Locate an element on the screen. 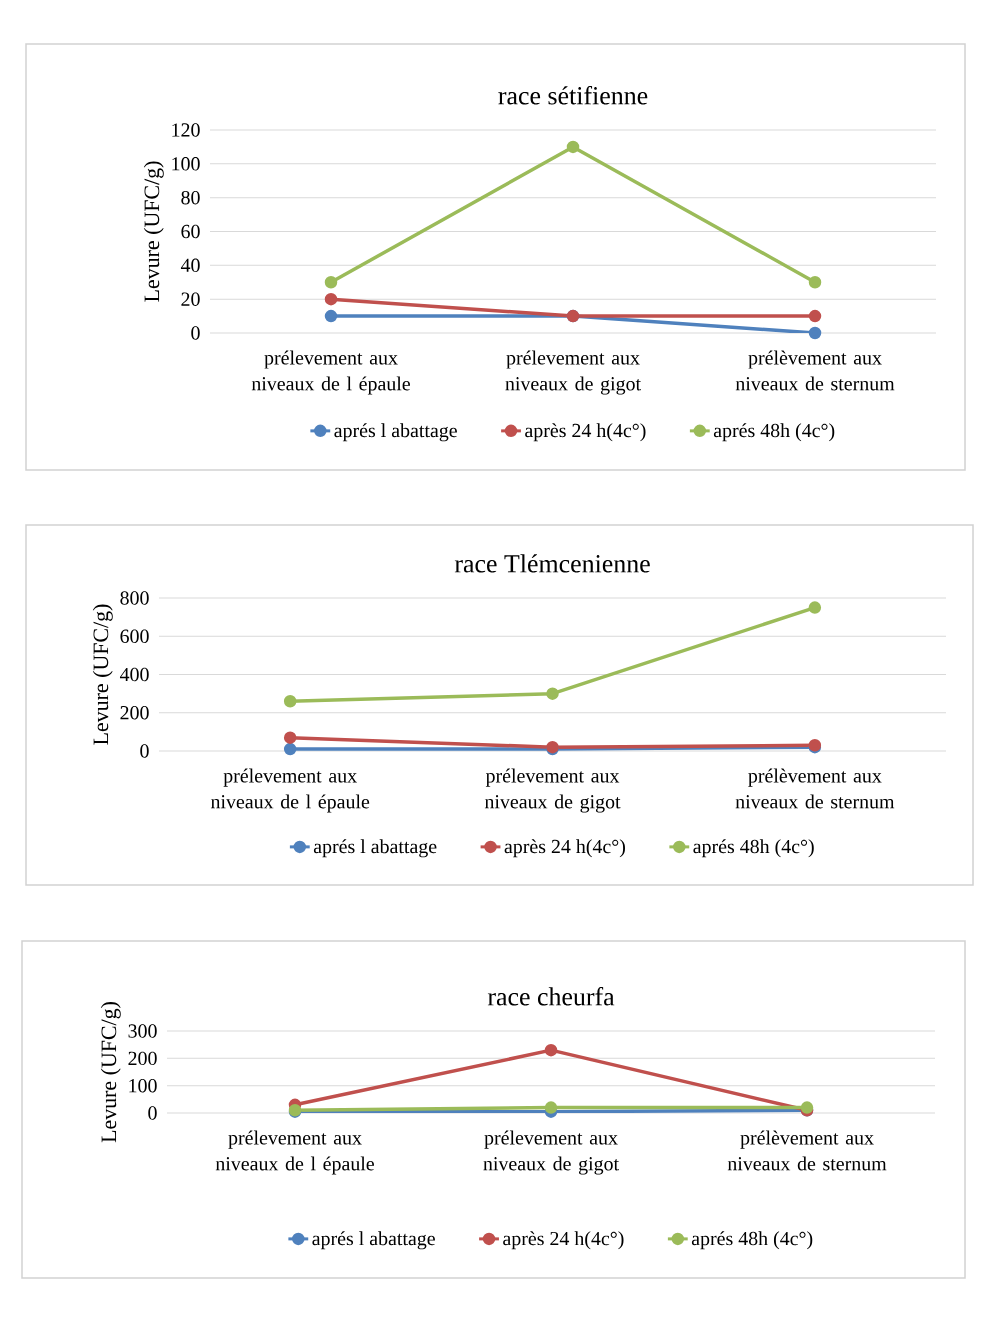 The width and height of the screenshot is (998, 1324). chart-title: race Tlémcenienne is located at coordinates (552, 563).